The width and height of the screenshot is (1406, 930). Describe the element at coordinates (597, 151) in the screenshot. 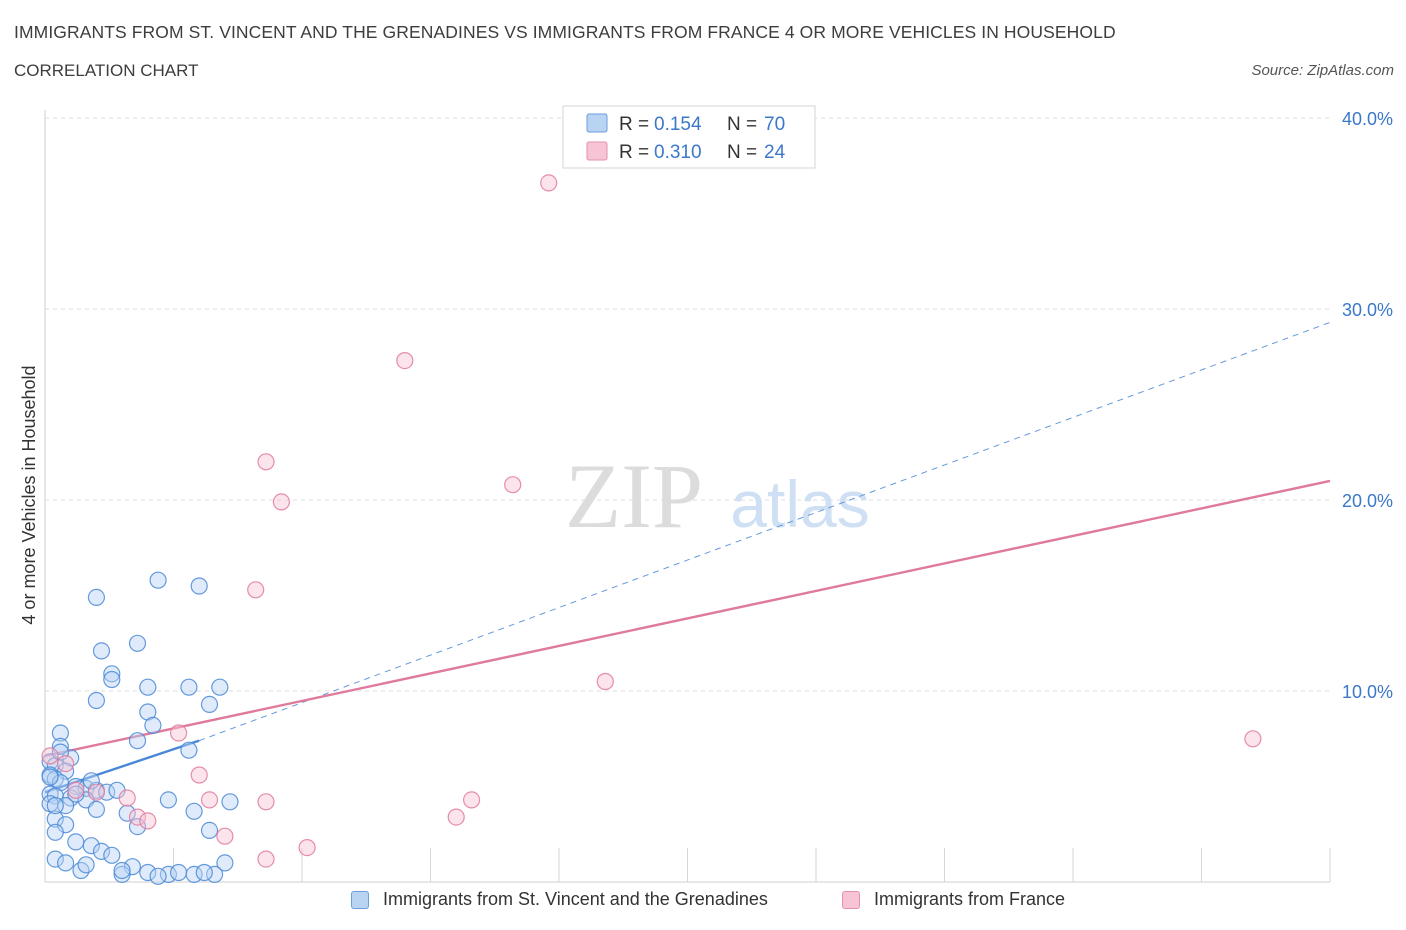

I see `legend-swatch-pink` at that location.